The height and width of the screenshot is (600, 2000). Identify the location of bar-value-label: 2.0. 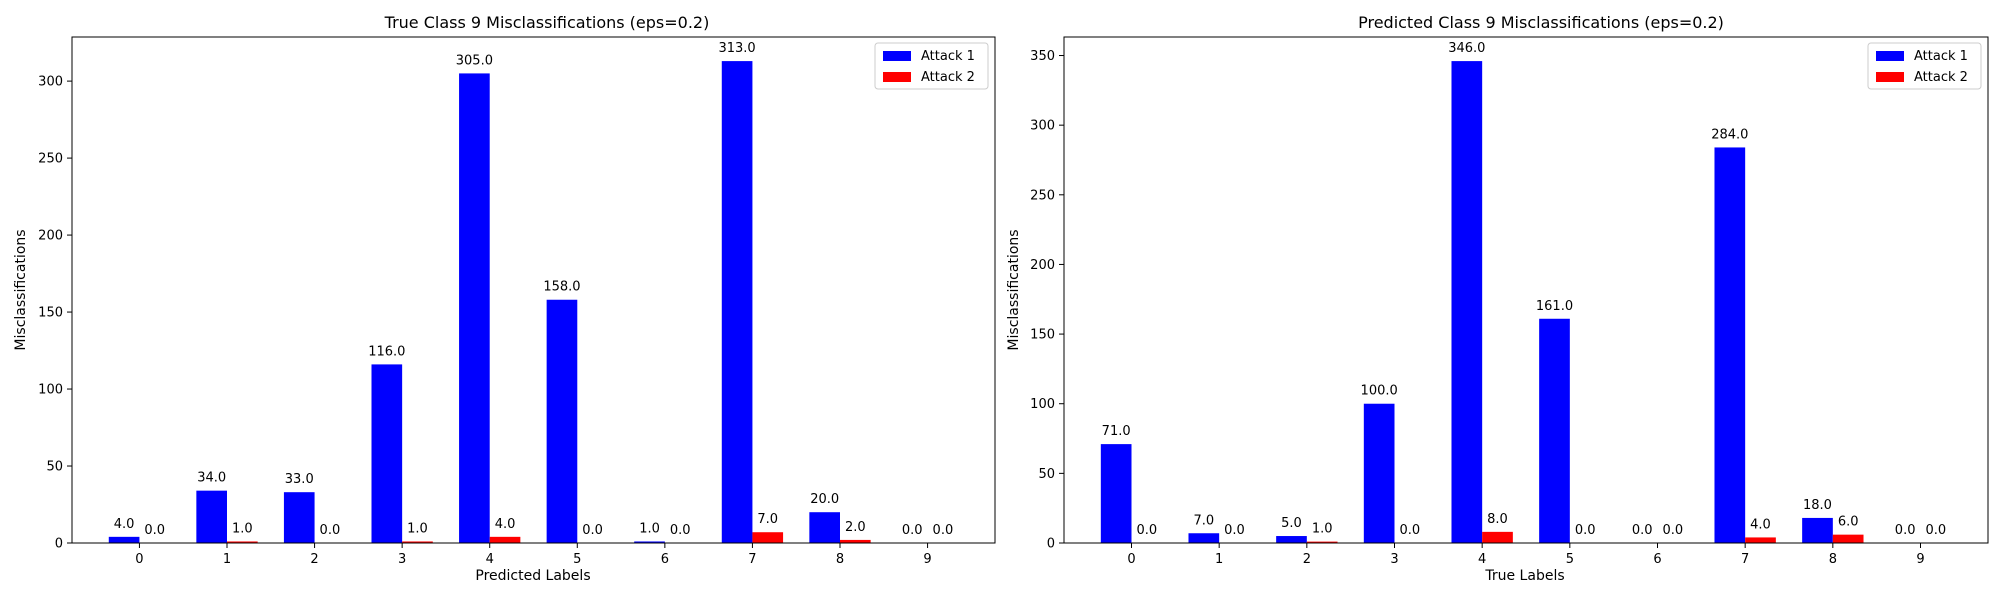
(855, 527).